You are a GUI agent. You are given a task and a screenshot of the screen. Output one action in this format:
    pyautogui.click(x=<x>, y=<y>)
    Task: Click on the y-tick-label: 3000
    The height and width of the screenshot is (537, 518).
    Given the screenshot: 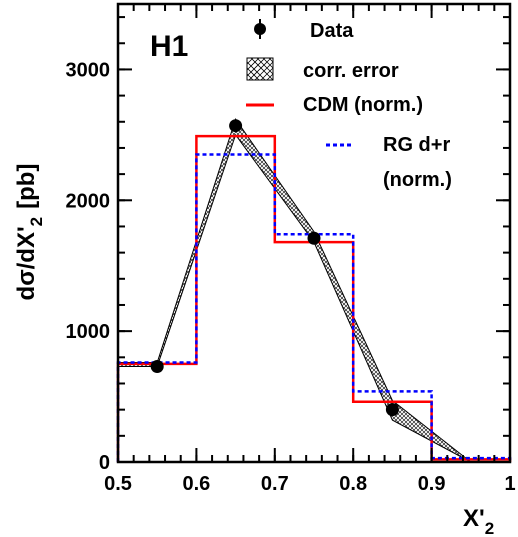 What is the action you would take?
    pyautogui.click(x=88, y=70)
    